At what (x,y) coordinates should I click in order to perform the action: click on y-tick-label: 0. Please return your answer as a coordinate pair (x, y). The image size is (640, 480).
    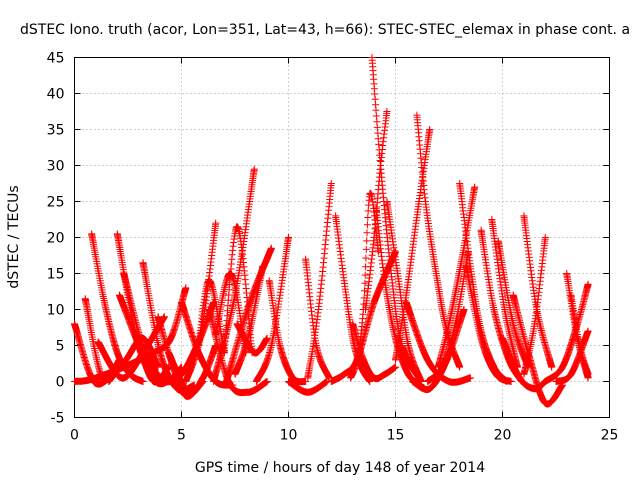
    Looking at the image, I should click on (60, 383).